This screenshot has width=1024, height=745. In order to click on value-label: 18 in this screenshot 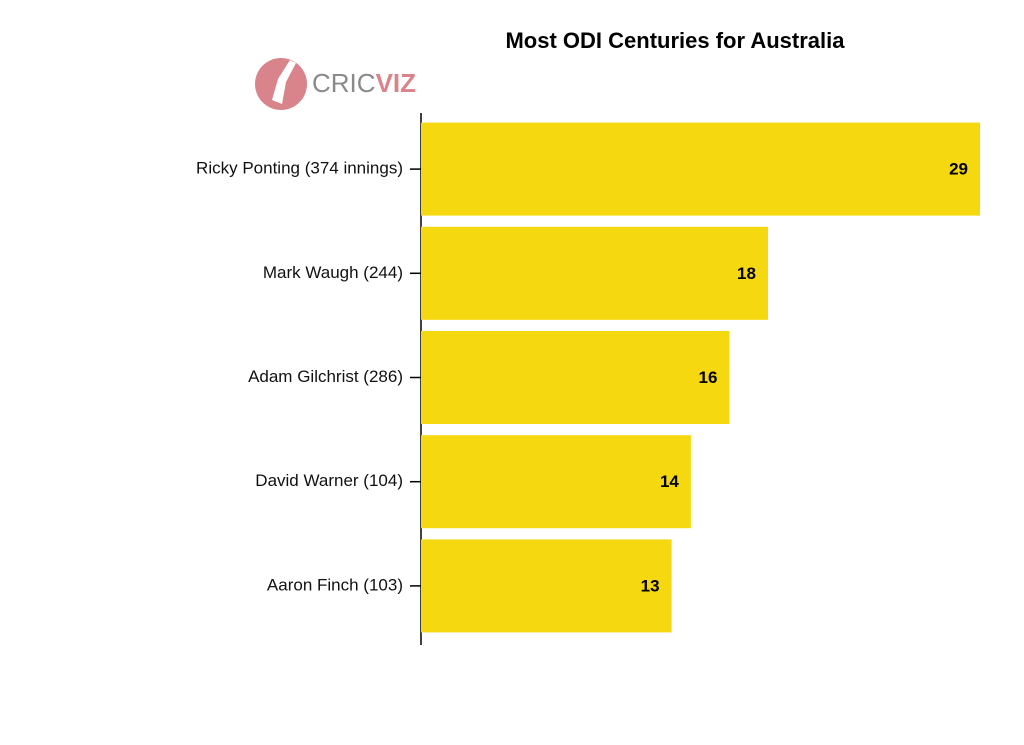, I will do `click(746, 273)`.